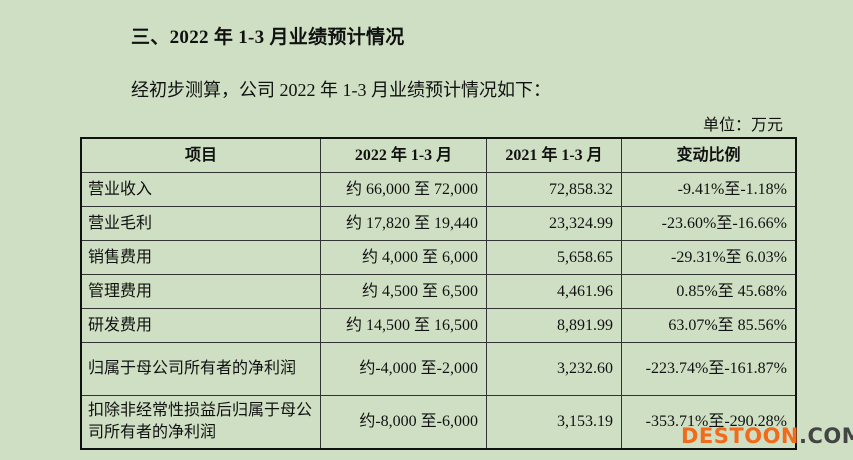  What do you see at coordinates (554, 189) in the screenshot?
I see `value-2021: 72,858.32` at bounding box center [554, 189].